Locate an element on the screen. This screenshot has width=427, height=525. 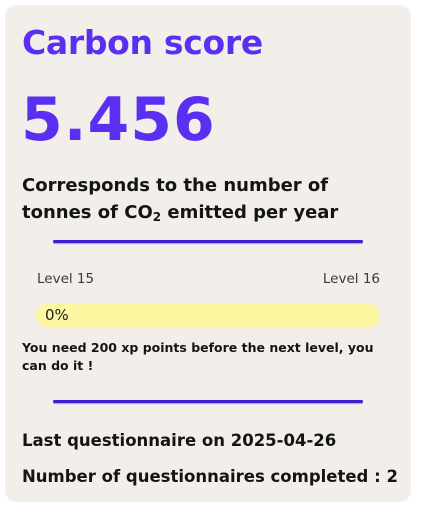
divider-top is located at coordinates (208, 241).